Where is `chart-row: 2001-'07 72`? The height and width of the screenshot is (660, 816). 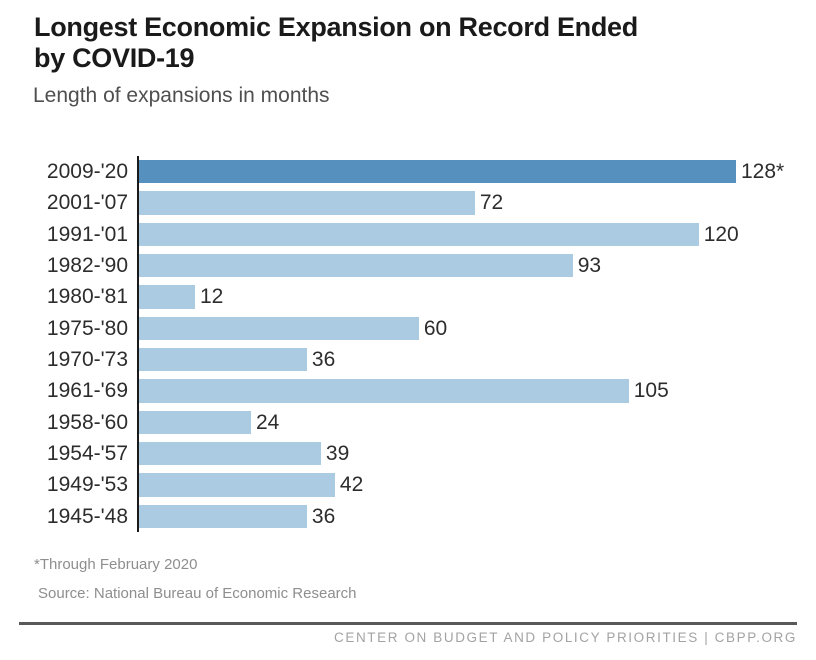 chart-row: 2001-'07 72 is located at coordinates (408, 203).